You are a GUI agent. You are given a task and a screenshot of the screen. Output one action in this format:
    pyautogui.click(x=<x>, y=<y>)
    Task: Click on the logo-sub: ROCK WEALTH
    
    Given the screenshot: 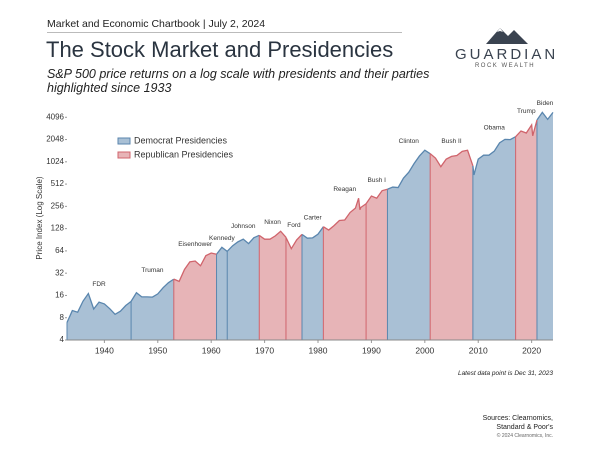 What is the action you would take?
    pyautogui.click(x=505, y=66)
    